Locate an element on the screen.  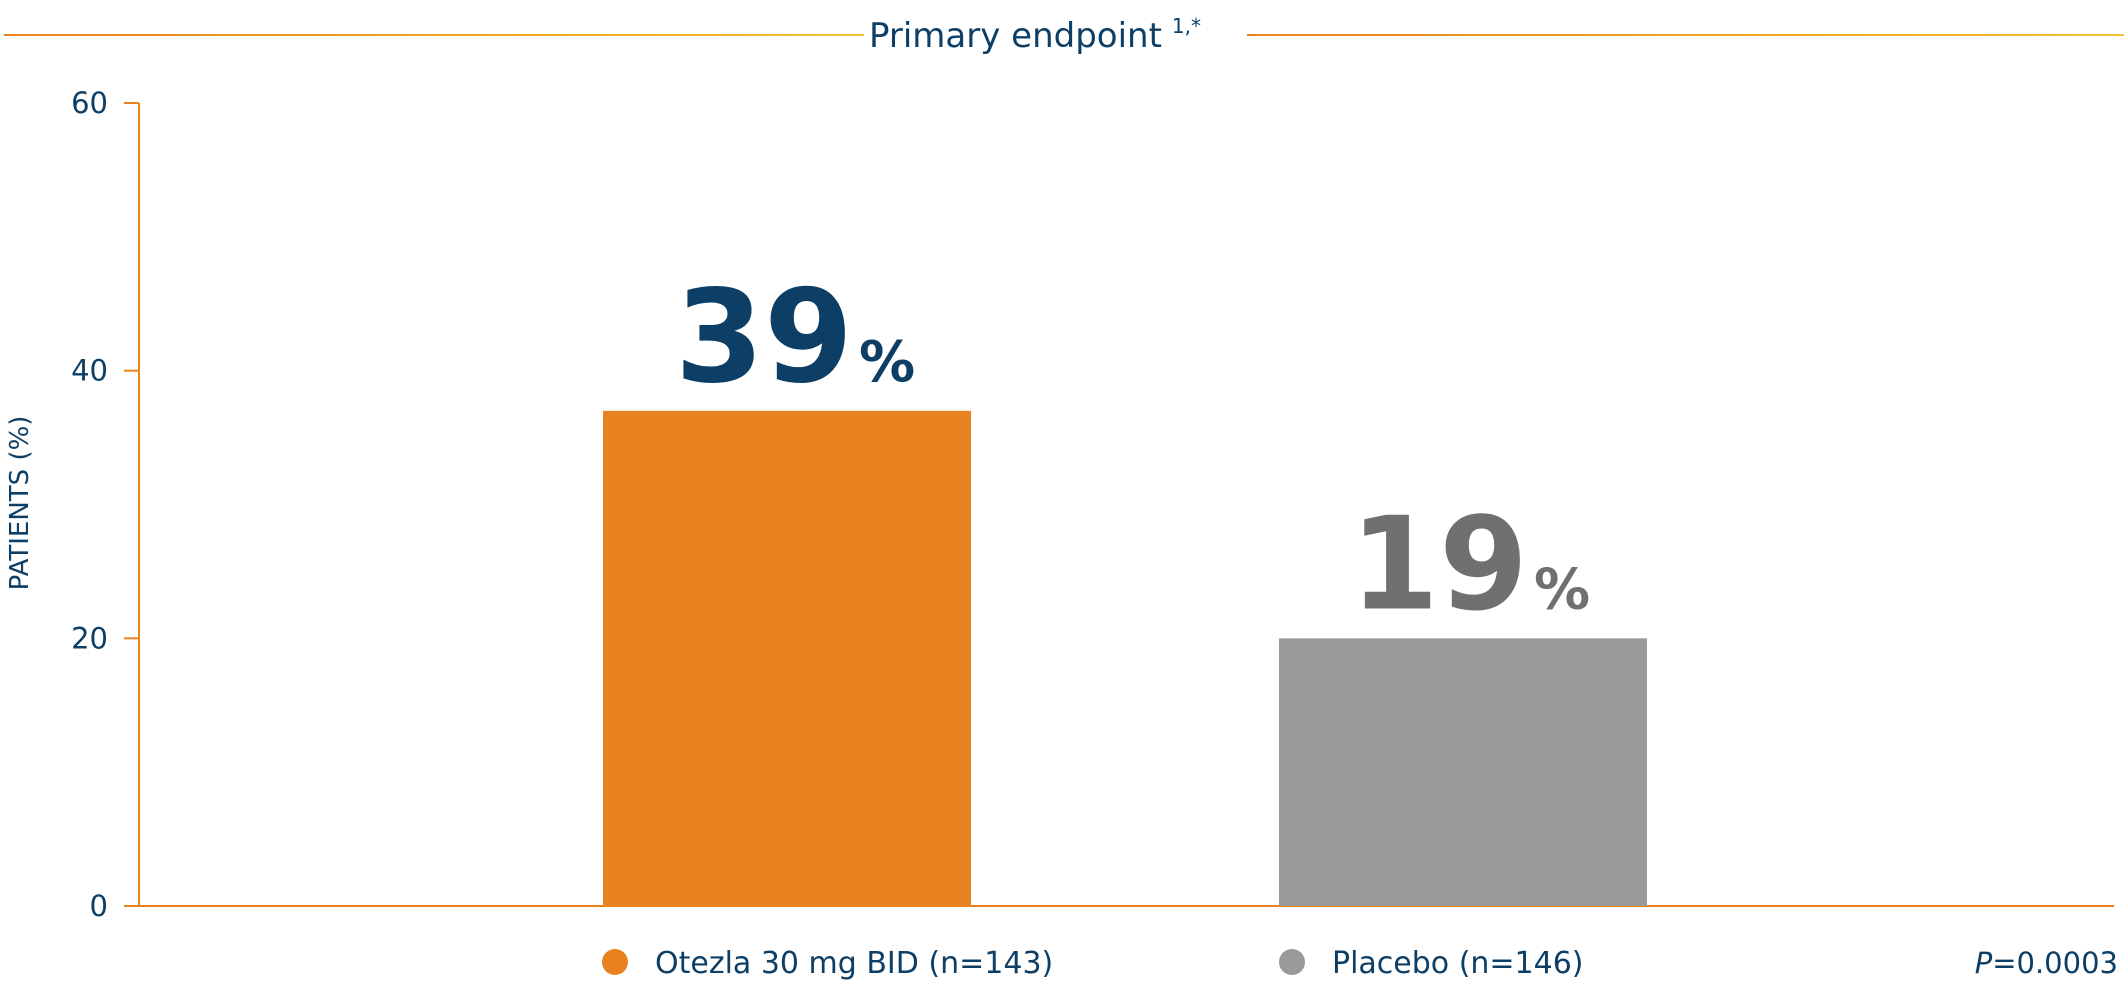
chart-title: Primary endpoint 1,* is located at coordinates (1035, 35).